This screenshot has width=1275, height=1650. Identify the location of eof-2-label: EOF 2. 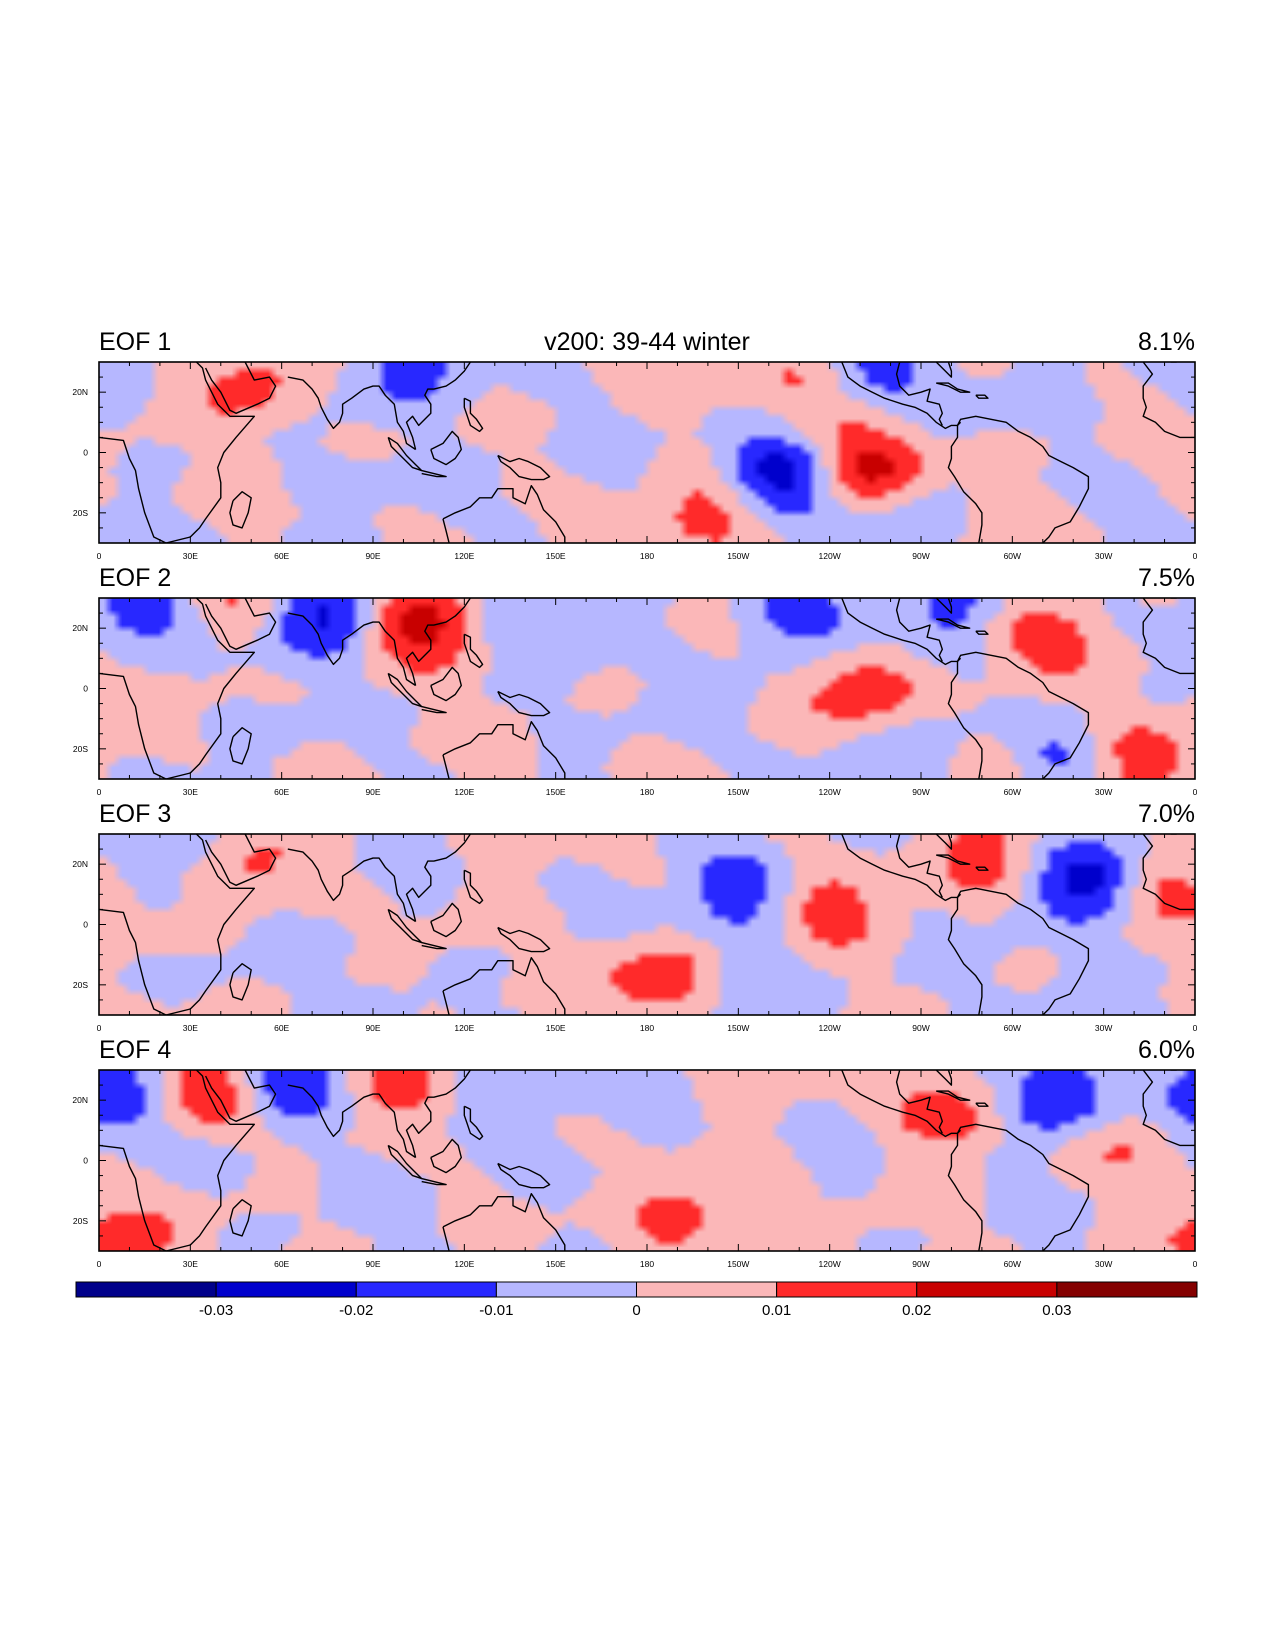
(135, 578).